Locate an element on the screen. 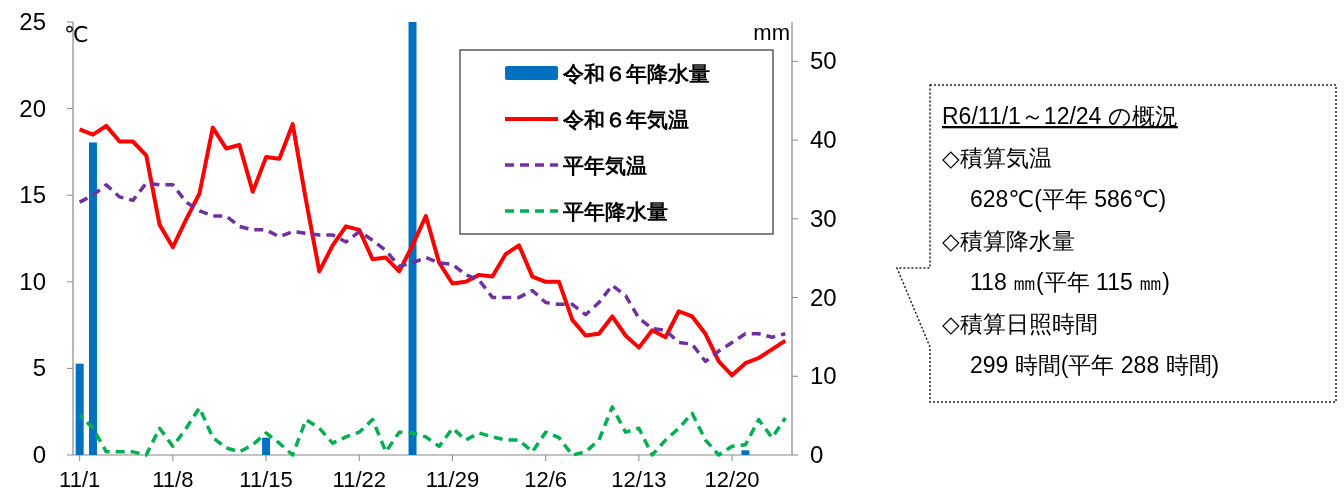  x-tick-label: 11/15 is located at coordinates (266, 479).